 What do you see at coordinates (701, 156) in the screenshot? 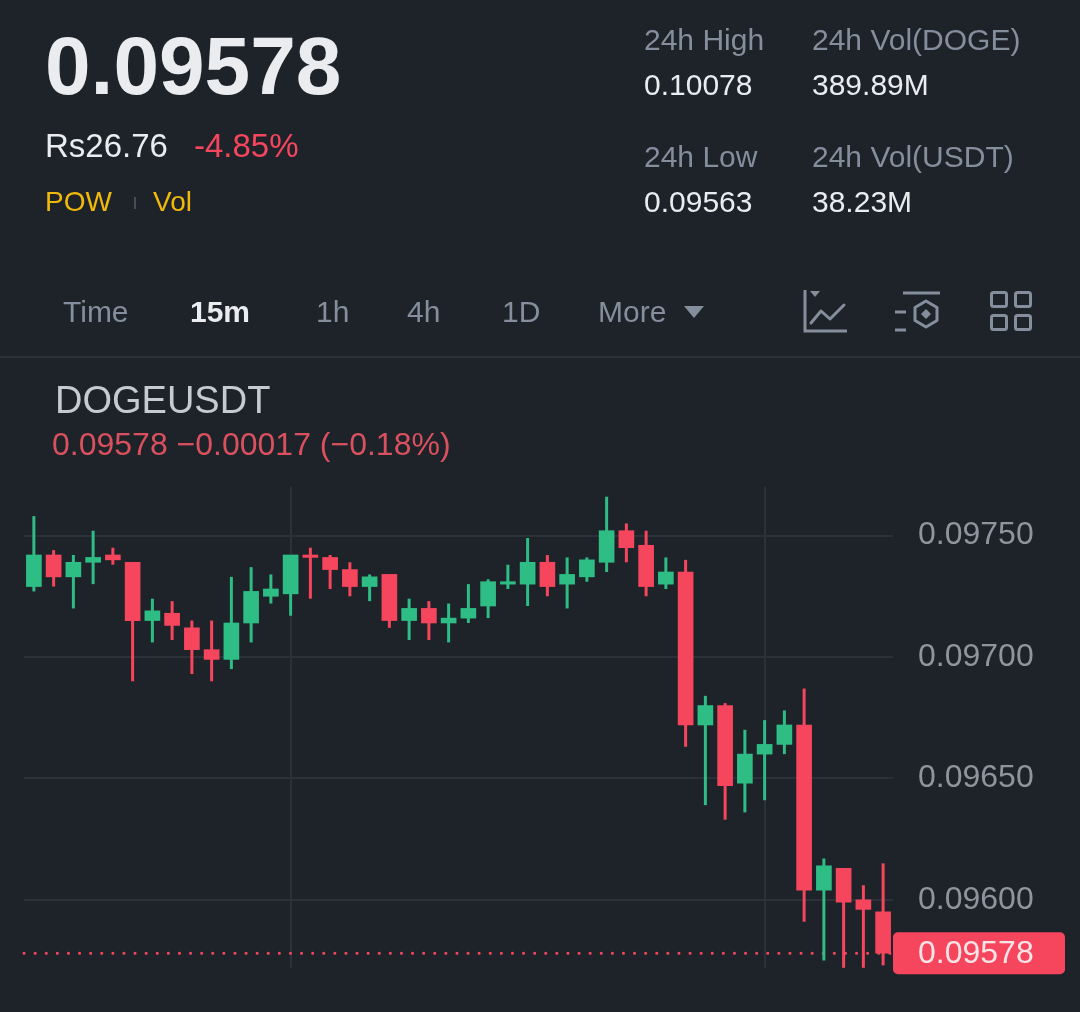
I see `text: 24h Low` at bounding box center [701, 156].